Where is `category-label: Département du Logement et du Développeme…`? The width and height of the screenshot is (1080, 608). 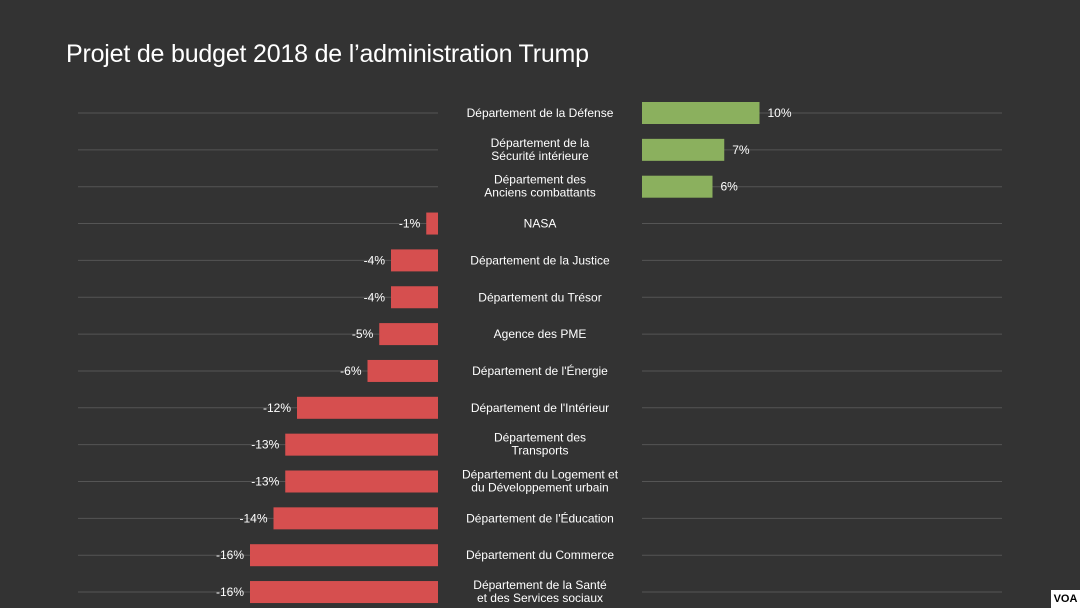
category-label: Département du Logement et du Développeme… is located at coordinates (540, 481).